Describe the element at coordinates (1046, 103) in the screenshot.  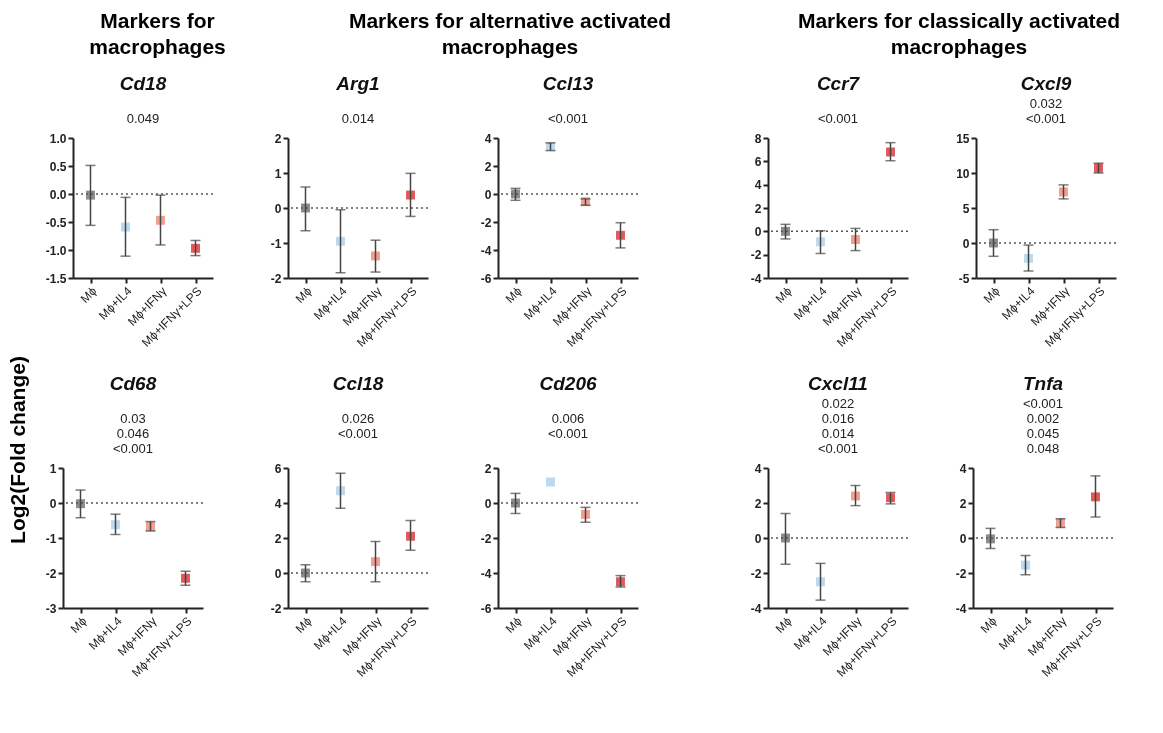
I see `text: 0.032` at that location.